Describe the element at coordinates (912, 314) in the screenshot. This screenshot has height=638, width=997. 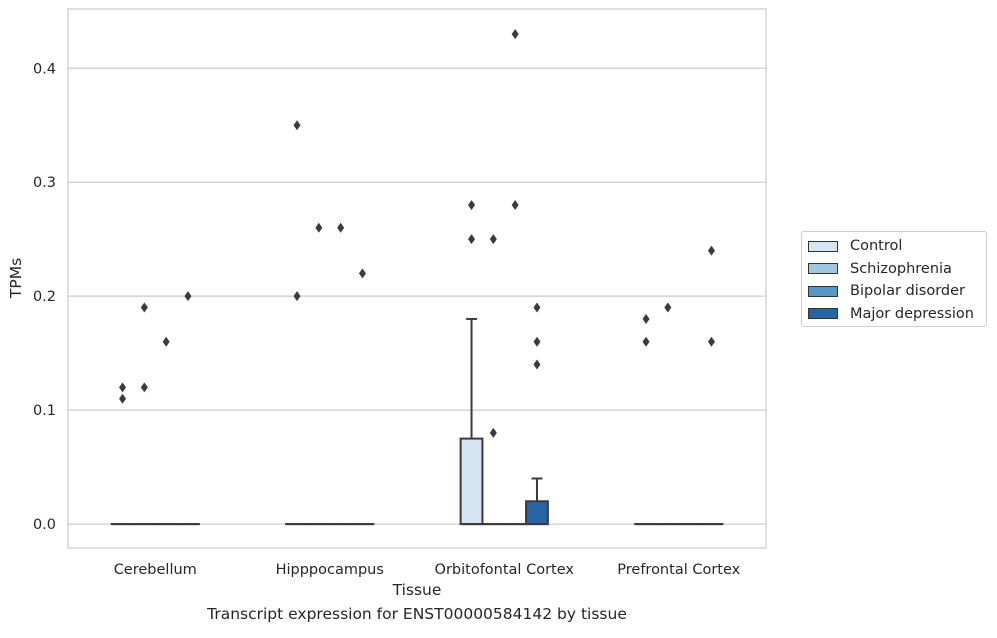
I see `legend-label-major-depression: Major depression` at that location.